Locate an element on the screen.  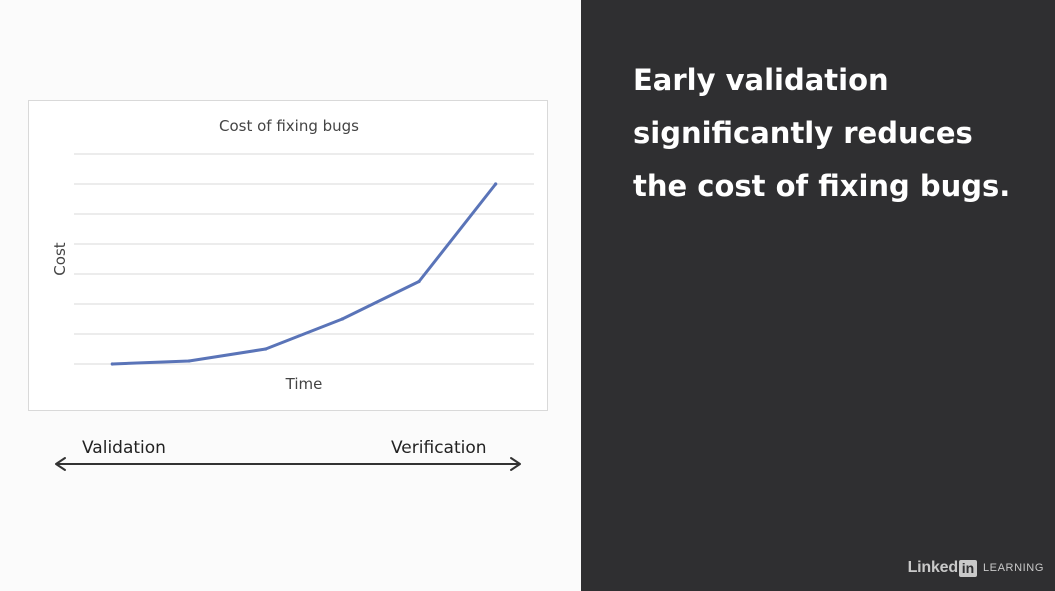
linkedin-learning-logo: Linked in LEARNING is located at coordinates (976, 568).